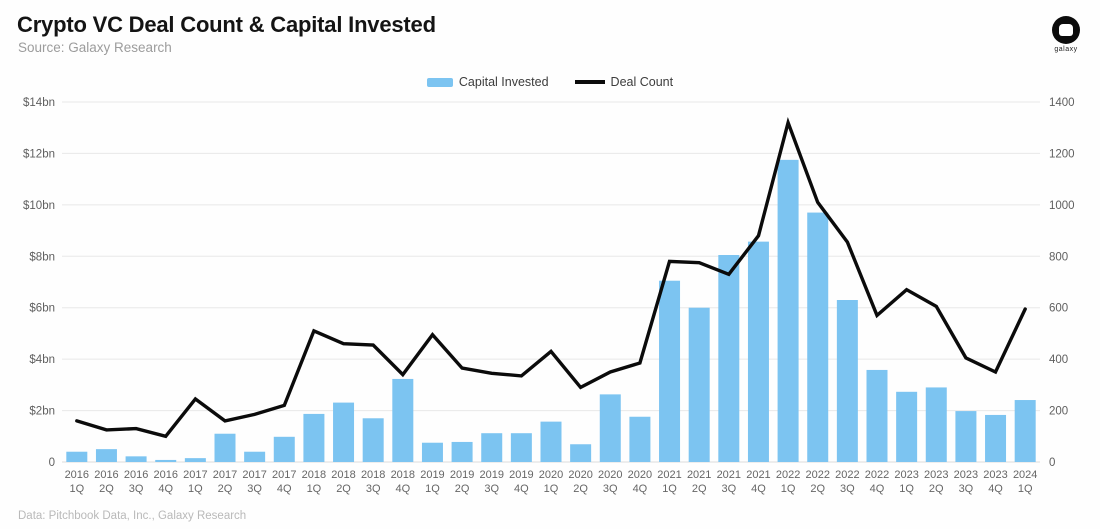 This screenshot has width=1100, height=529. Describe the element at coordinates (52, 463) in the screenshot. I see `left-axis-tick-0: 0` at that location.